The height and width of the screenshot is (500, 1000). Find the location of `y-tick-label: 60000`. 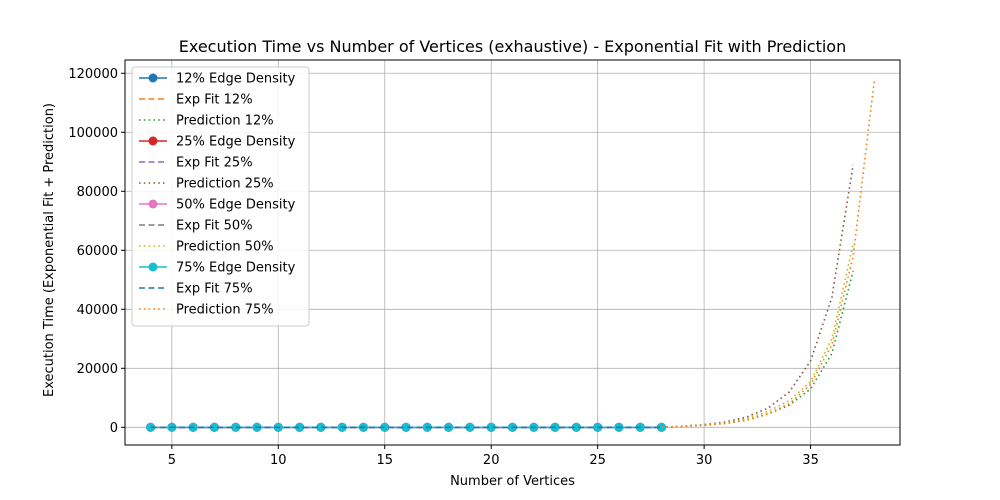

y-tick-label: 60000 is located at coordinates (97, 251).